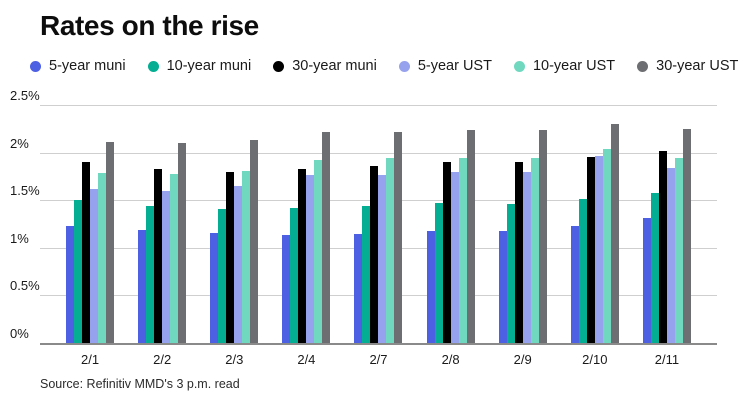  Describe the element at coordinates (667, 359) in the screenshot. I see `x-tick-label: 2/11` at that location.